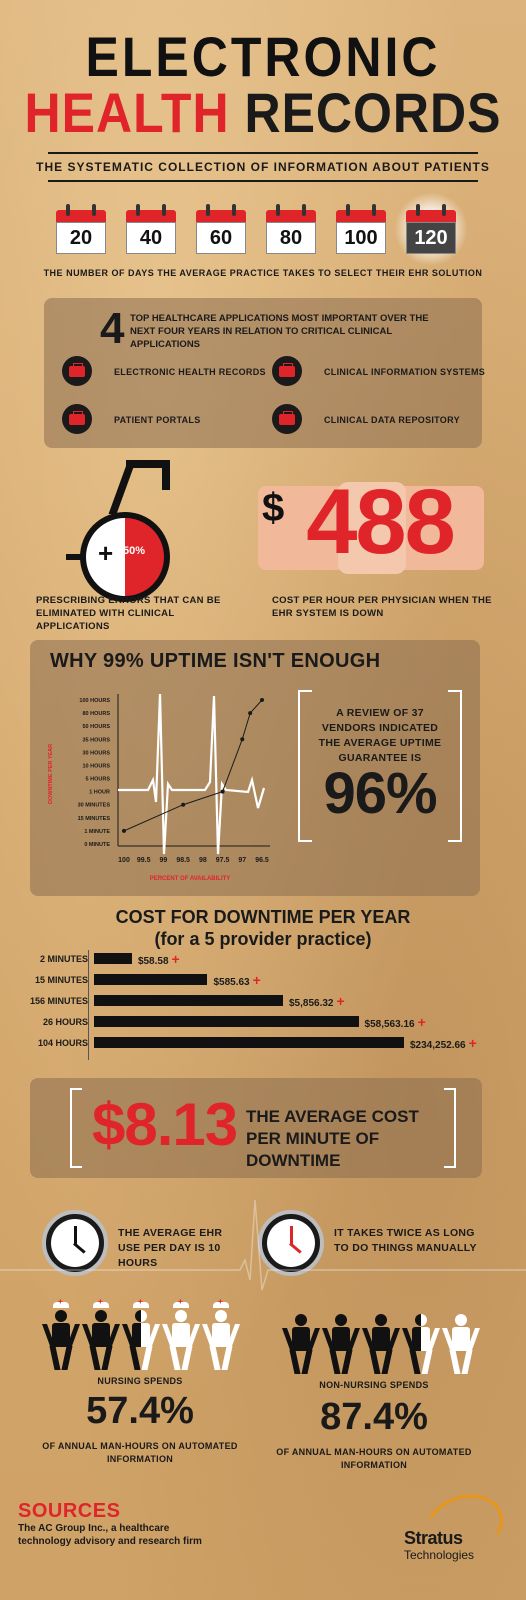  What do you see at coordinates (263, 980) in the screenshot?
I see `downtime-bar-row: 15 MINUTES $585.63 +` at bounding box center [263, 980].